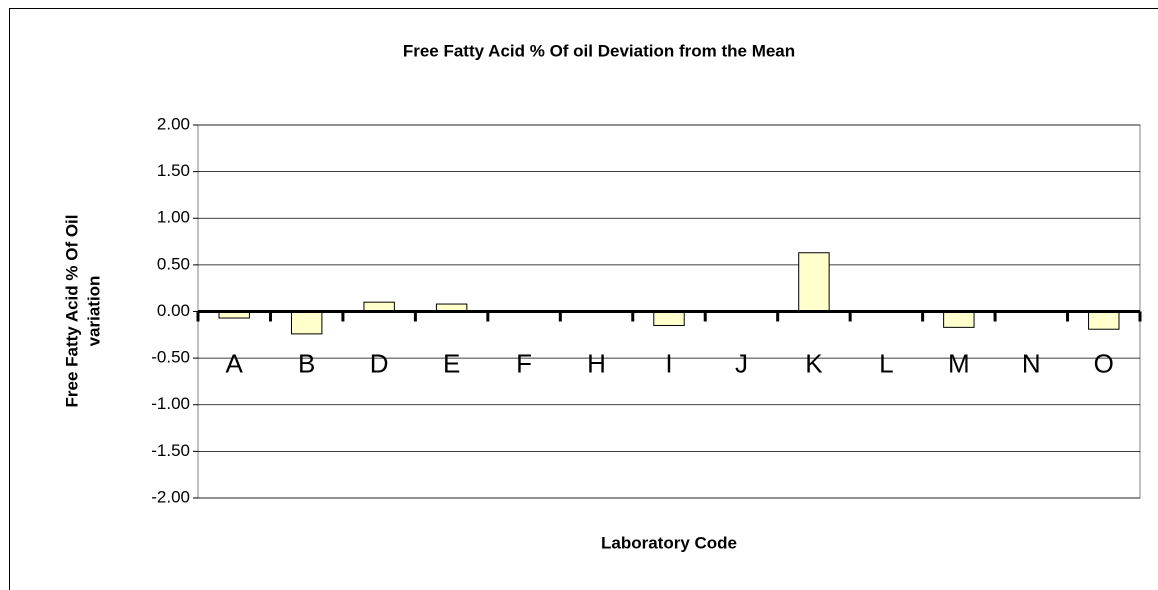 Image resolution: width=1158 pixels, height=590 pixels. I want to click on y-axis-label: Free Fatty Acid % Of Oil, so click(71, 310).